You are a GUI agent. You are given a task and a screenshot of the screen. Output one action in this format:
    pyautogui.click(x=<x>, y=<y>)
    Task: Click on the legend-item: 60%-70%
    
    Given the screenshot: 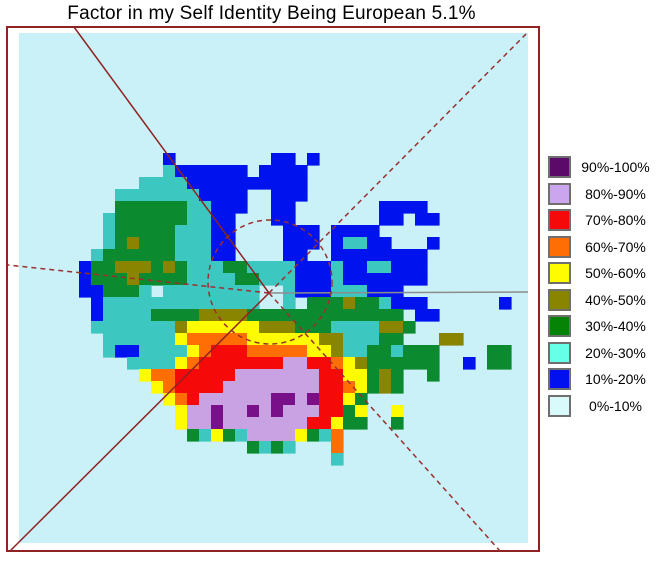 What is the action you would take?
    pyautogui.click(x=604, y=247)
    